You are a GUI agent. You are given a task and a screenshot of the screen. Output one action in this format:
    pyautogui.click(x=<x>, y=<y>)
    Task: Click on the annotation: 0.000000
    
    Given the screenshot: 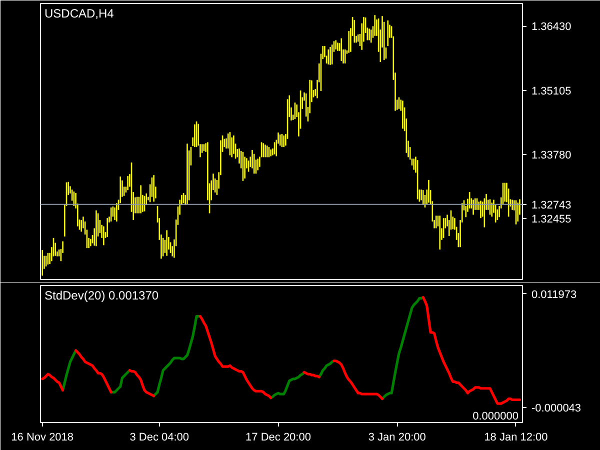 What is the action you would take?
    pyautogui.click(x=495, y=416)
    